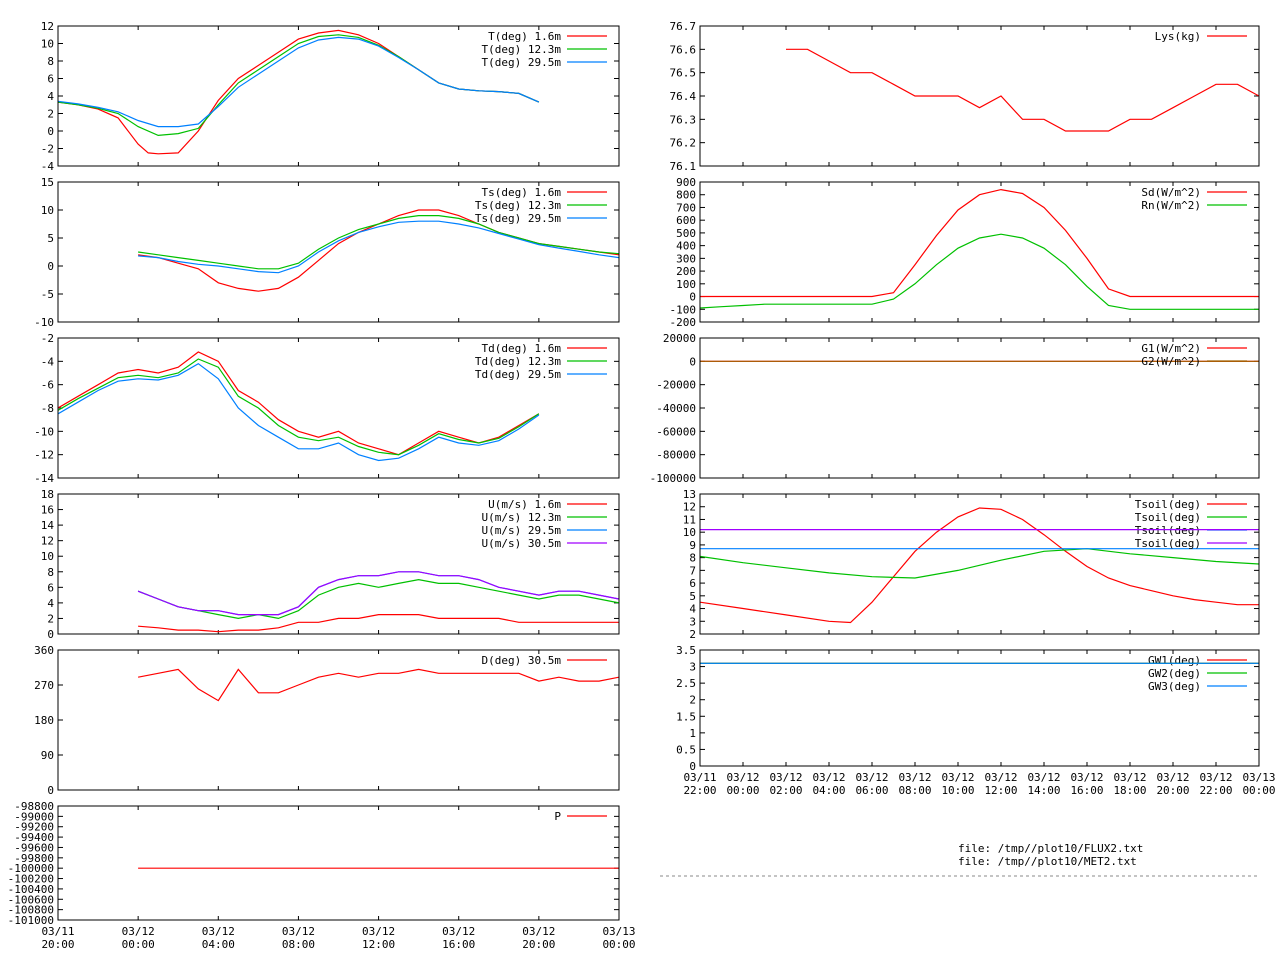 Image resolution: width=1280 pixels, height=960 pixels. Describe the element at coordinates (1043, 790) in the screenshot. I see `x-tick-time: 14:00` at that location.